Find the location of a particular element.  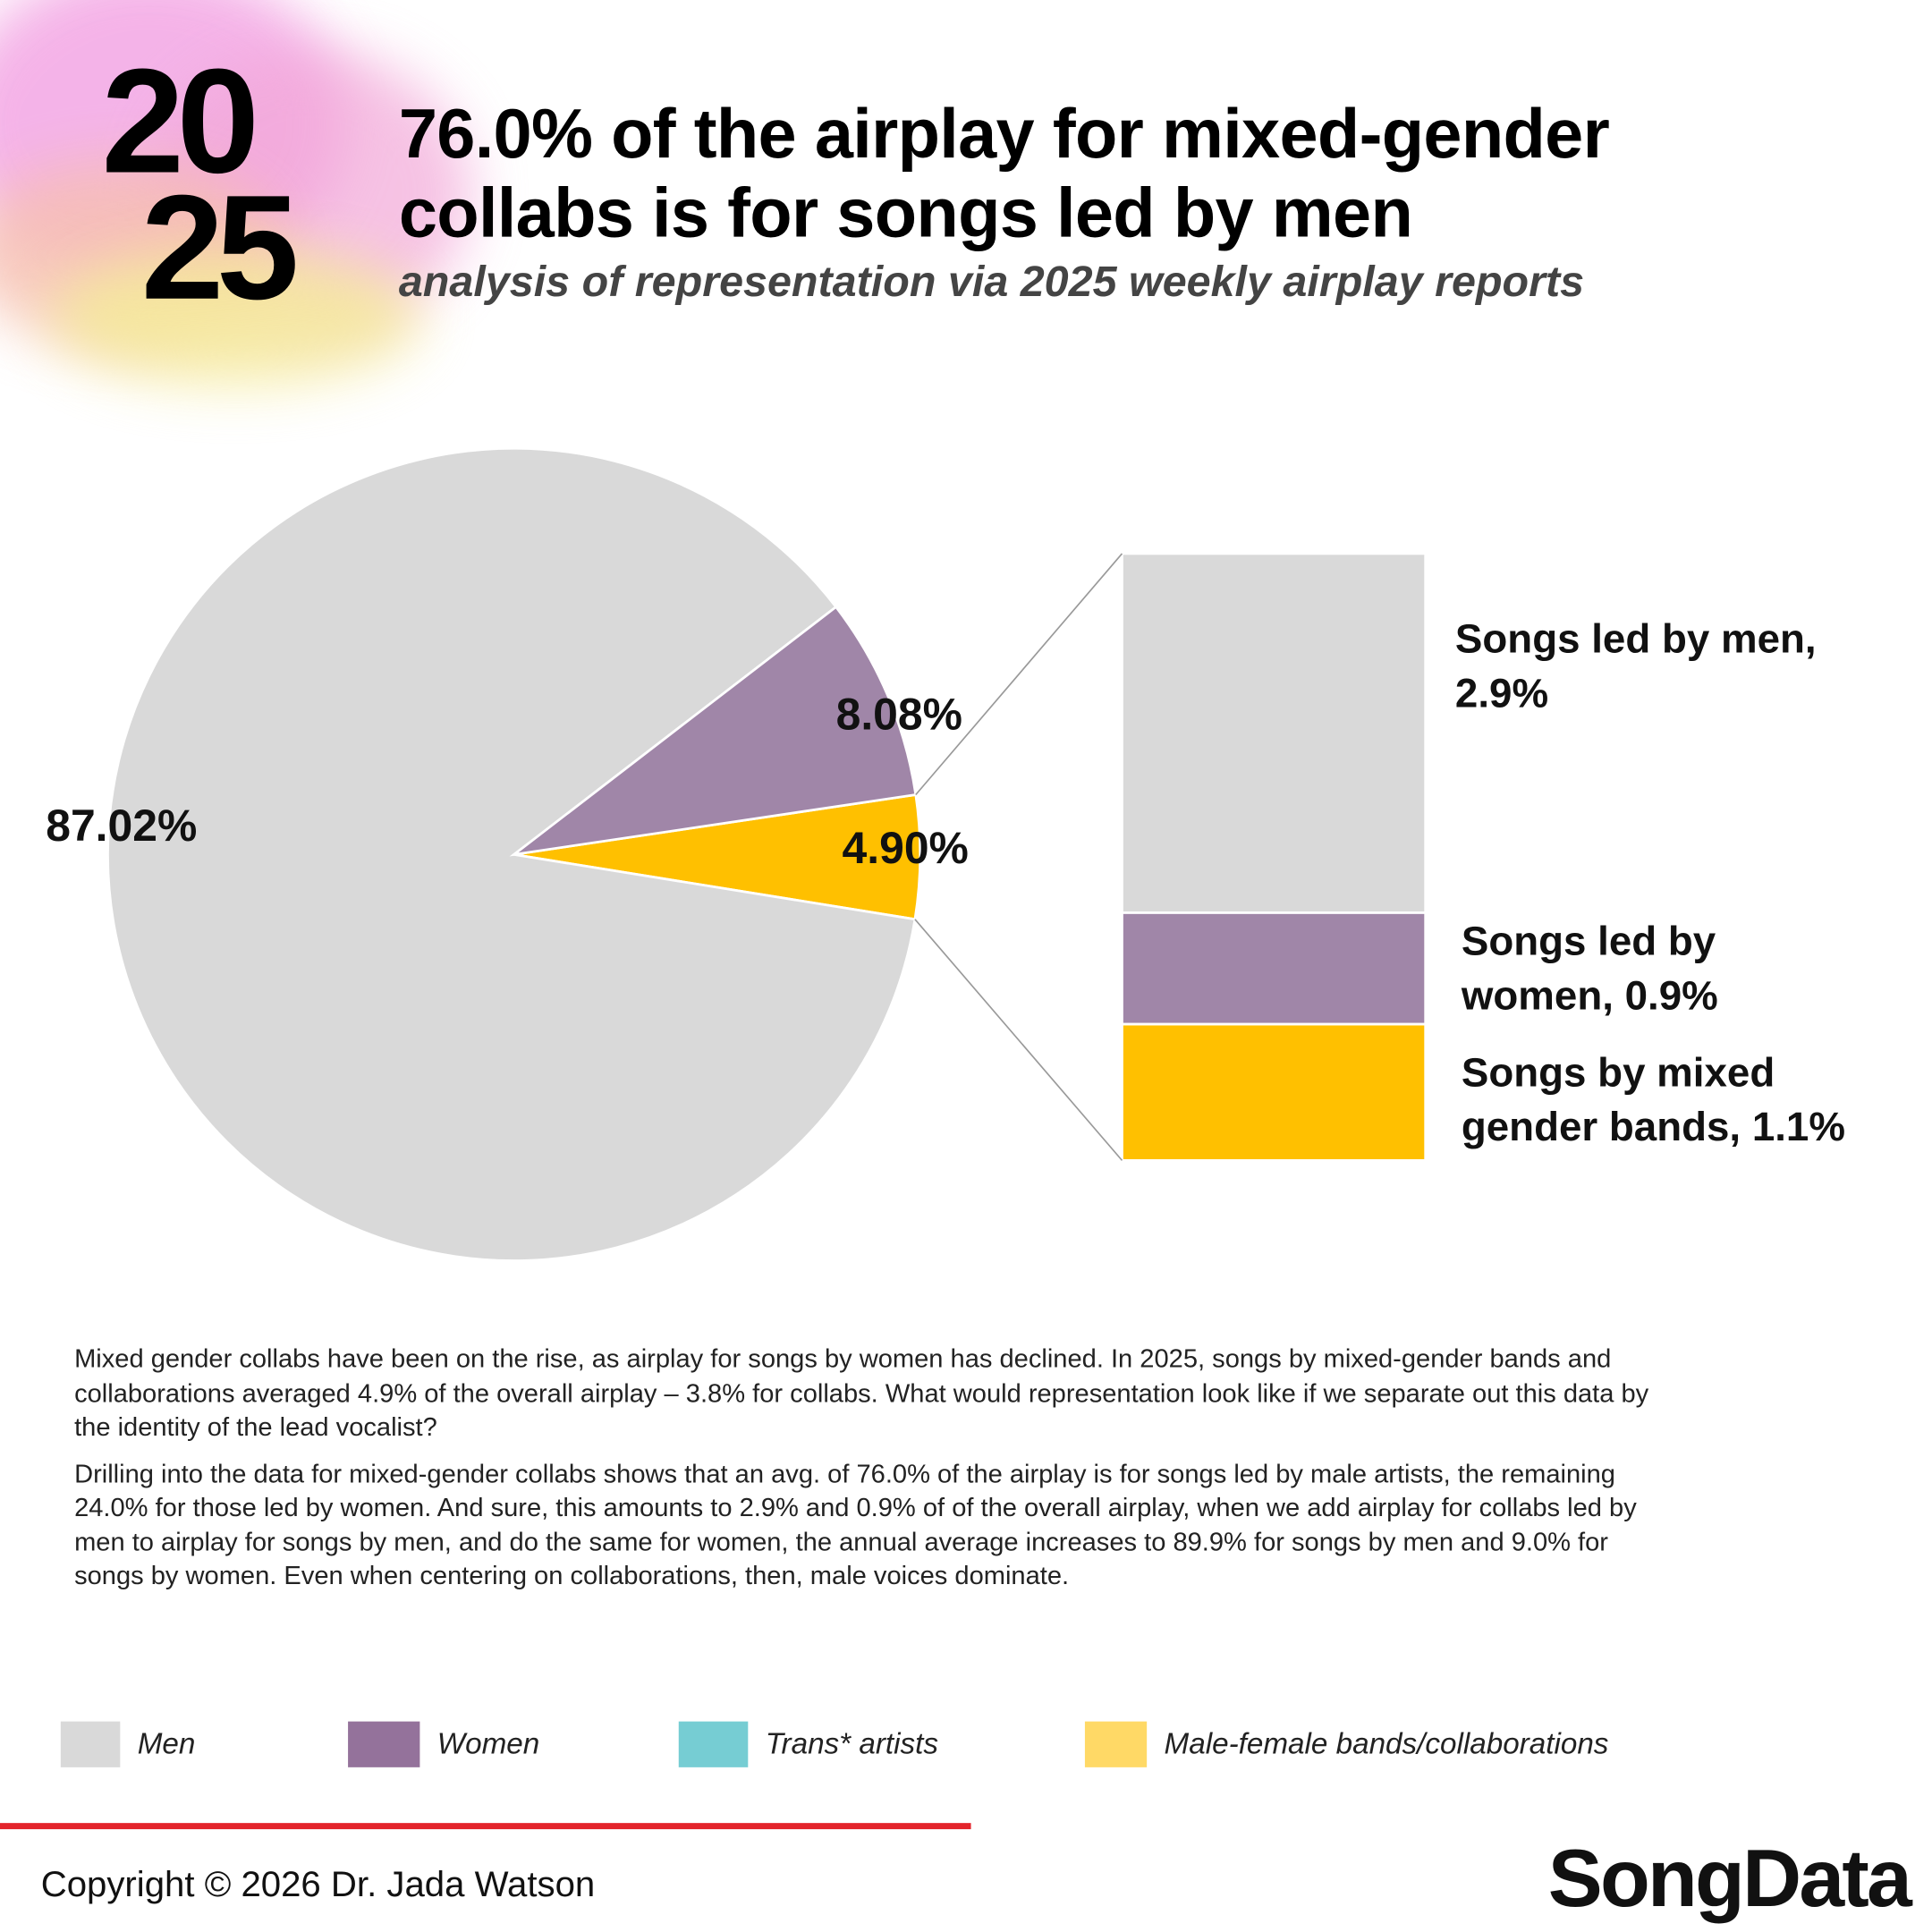

copyright: Copyright © 2026 Dr. Jada Watson is located at coordinates (318, 1885).